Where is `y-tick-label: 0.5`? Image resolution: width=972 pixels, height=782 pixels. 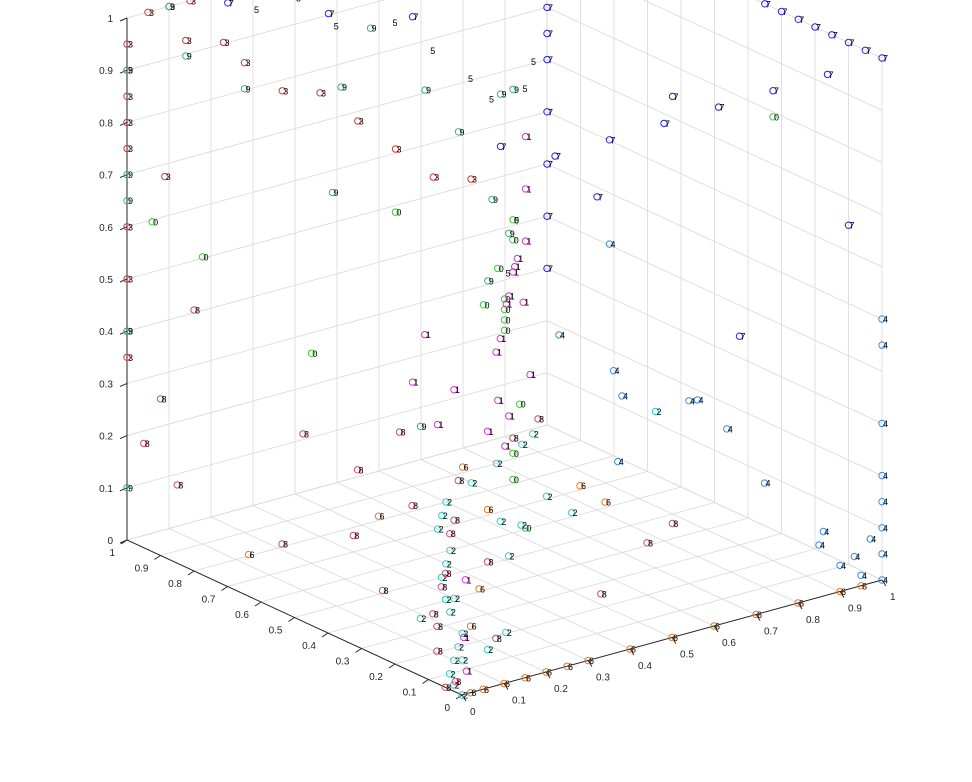 y-tick-label: 0.5 is located at coordinates (276, 631).